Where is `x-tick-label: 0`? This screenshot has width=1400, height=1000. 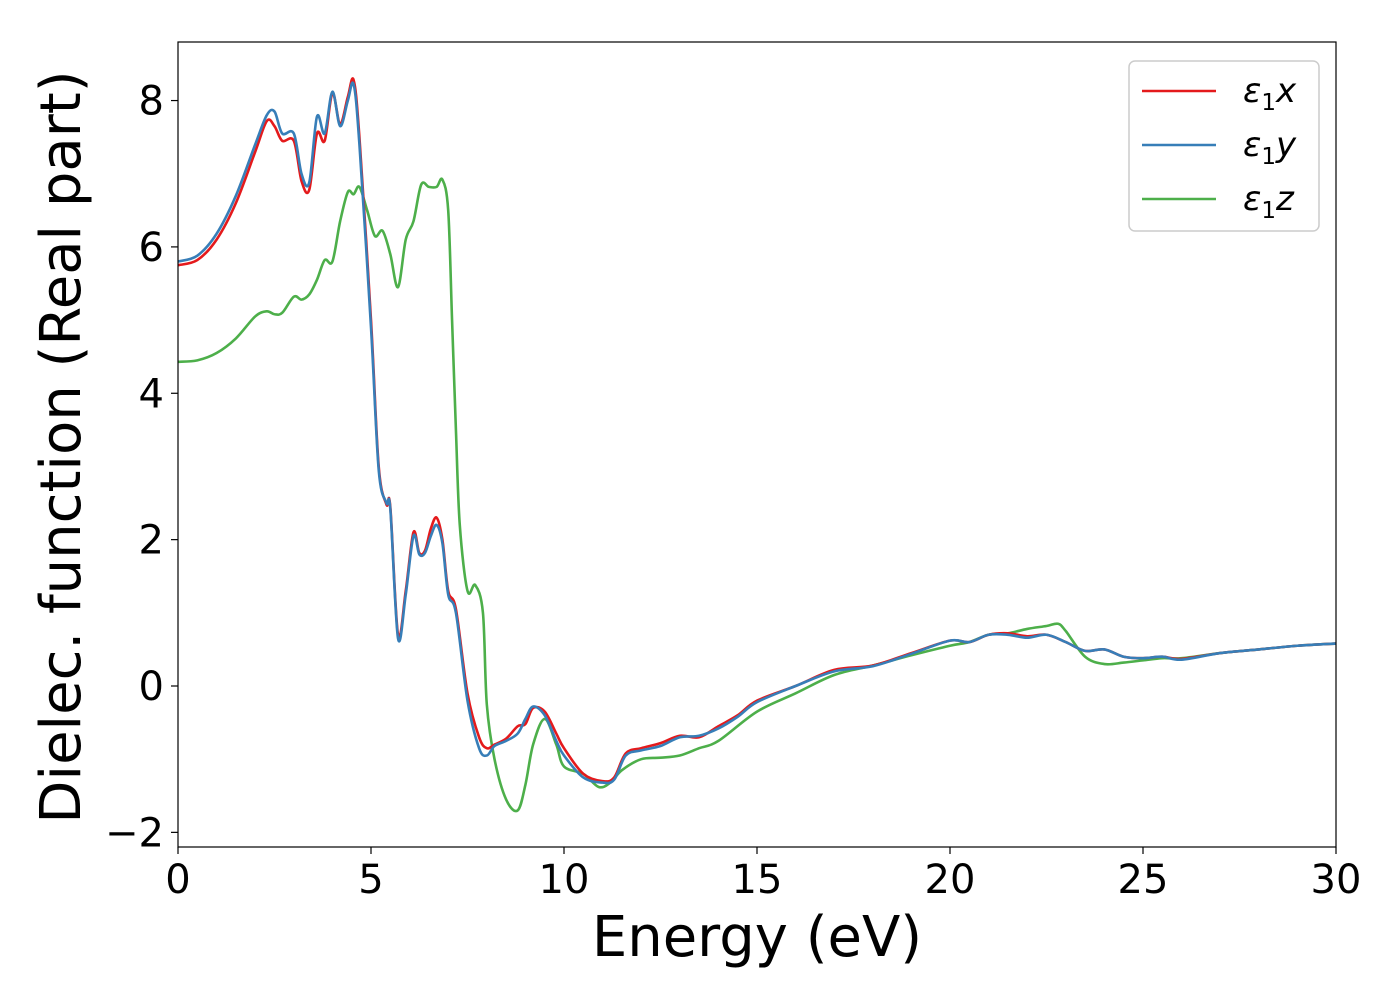 x-tick-label: 0 is located at coordinates (177, 880).